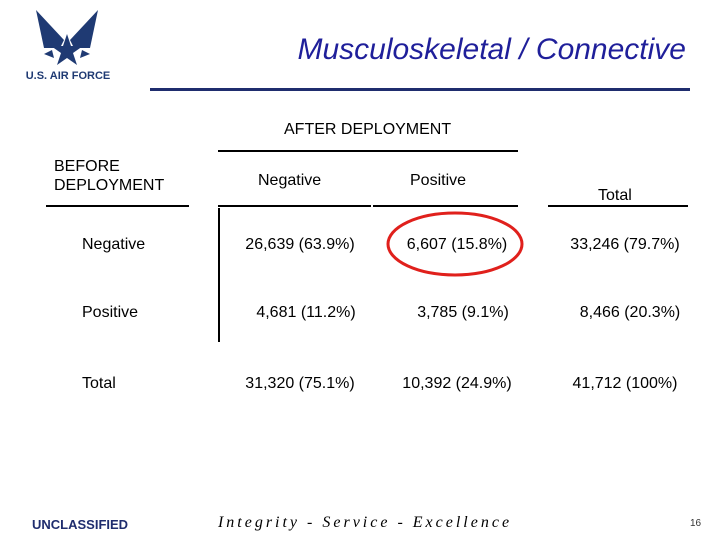 This screenshot has height=540, width=720. What do you see at coordinates (618, 206) in the screenshot?
I see `column-rule-total` at bounding box center [618, 206].